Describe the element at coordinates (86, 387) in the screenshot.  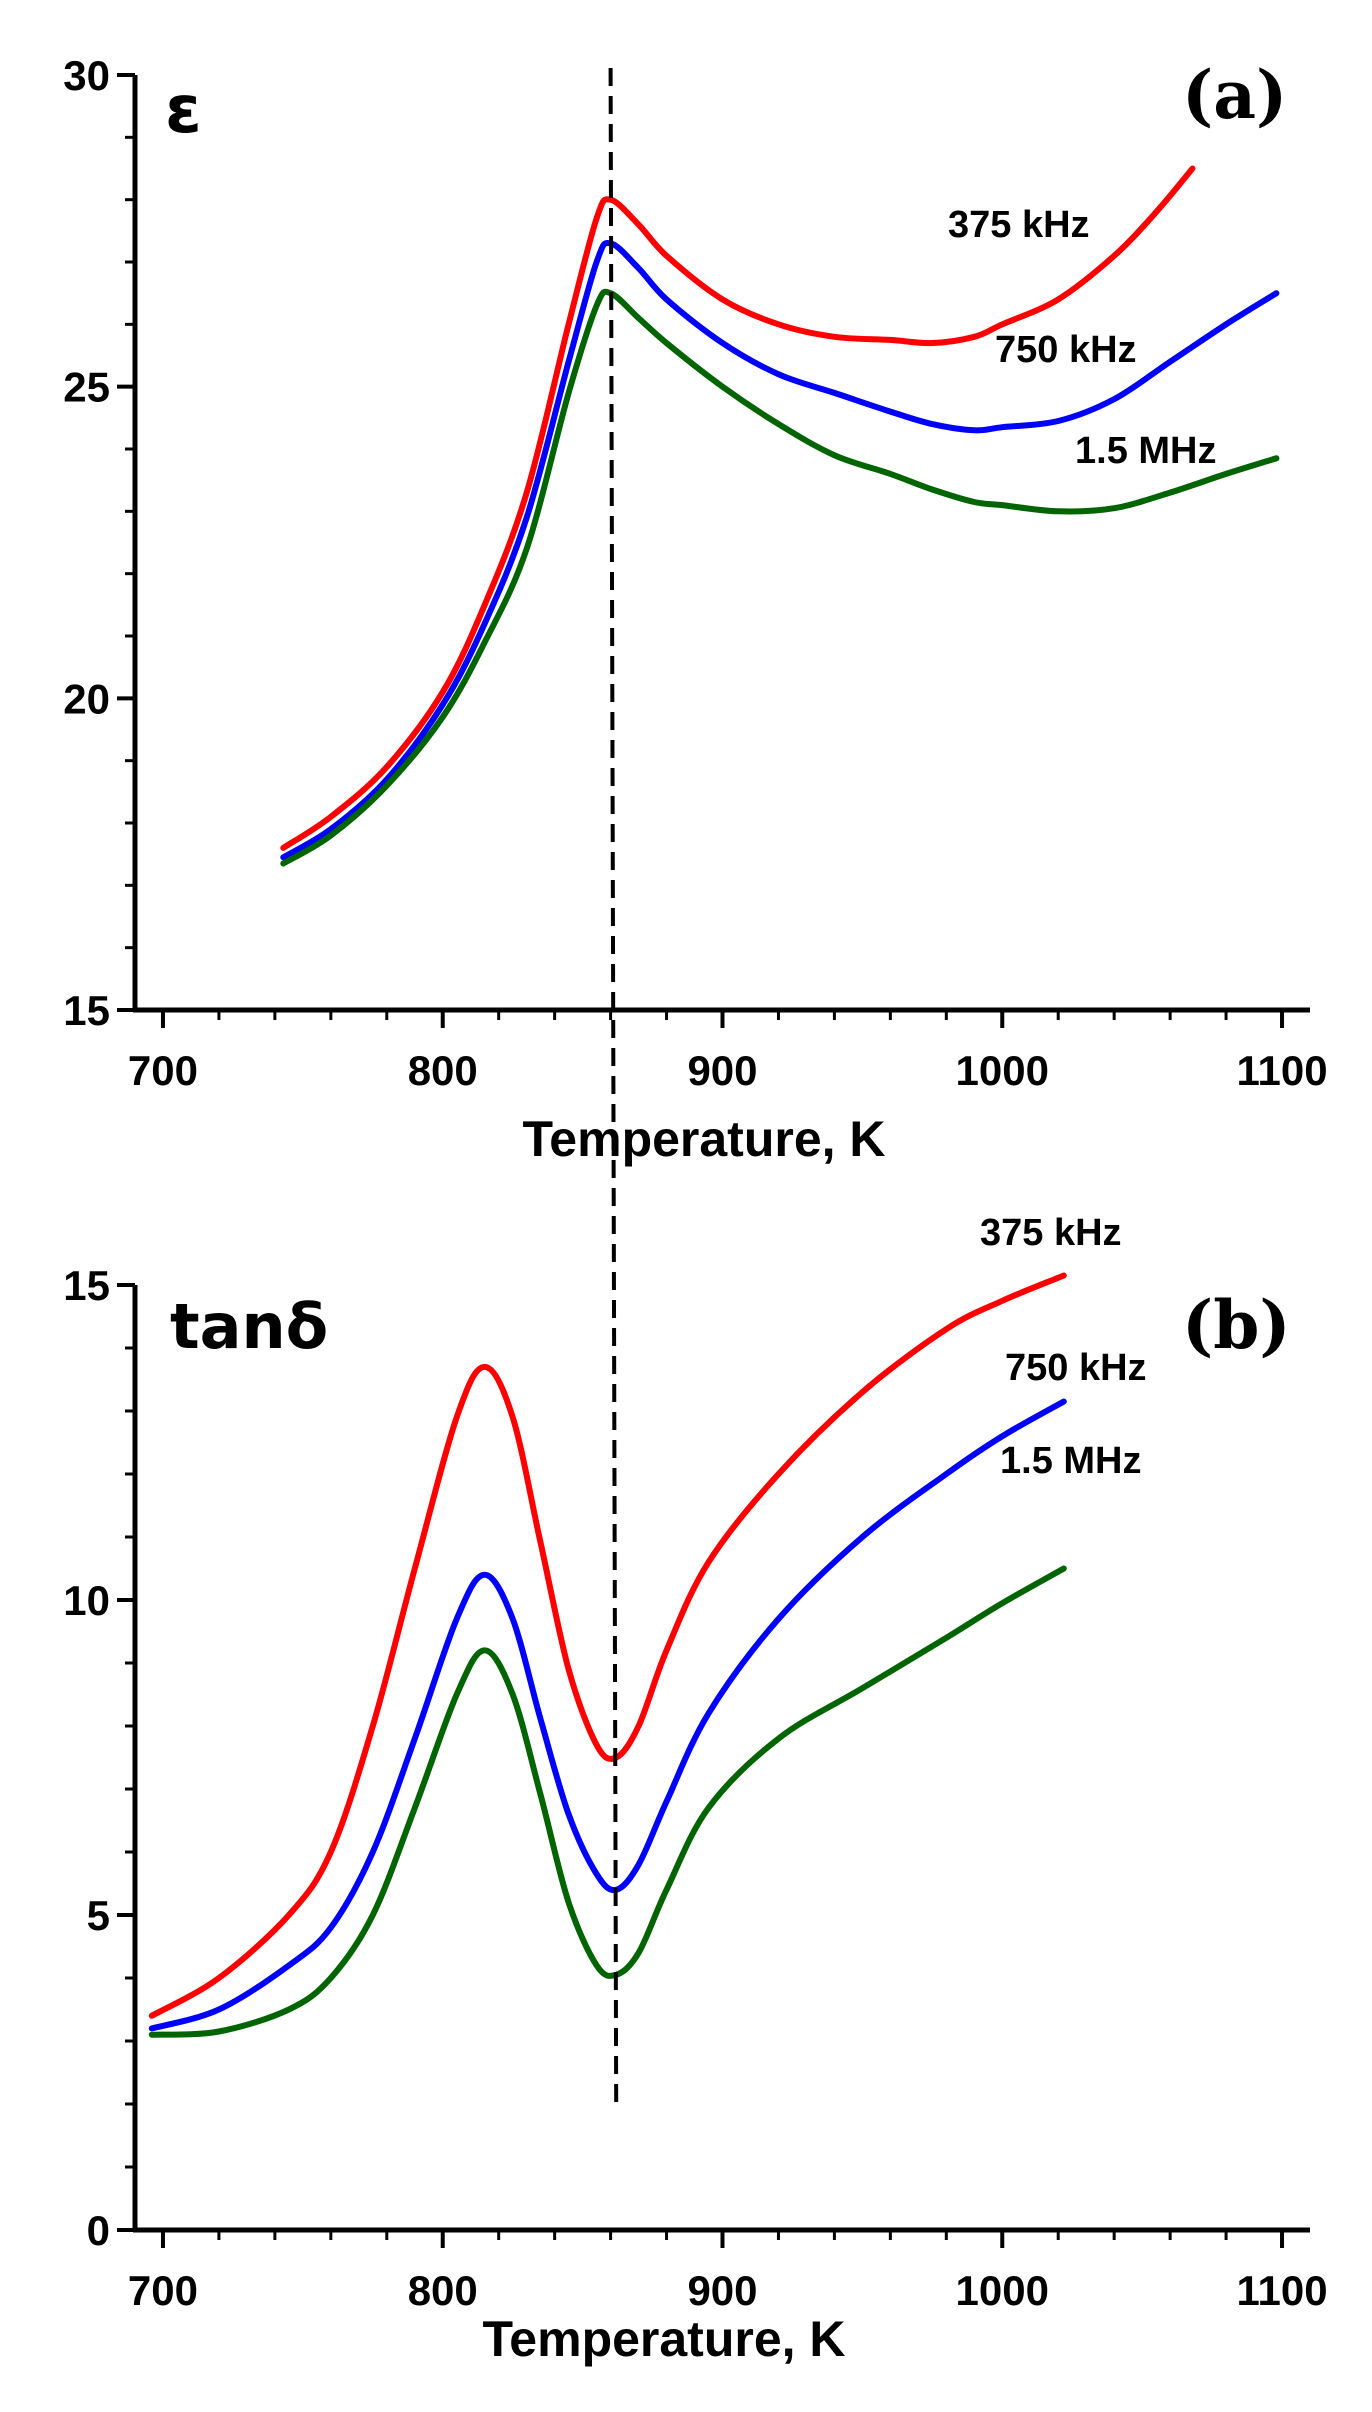
I see `y-tick-label: 25` at that location.